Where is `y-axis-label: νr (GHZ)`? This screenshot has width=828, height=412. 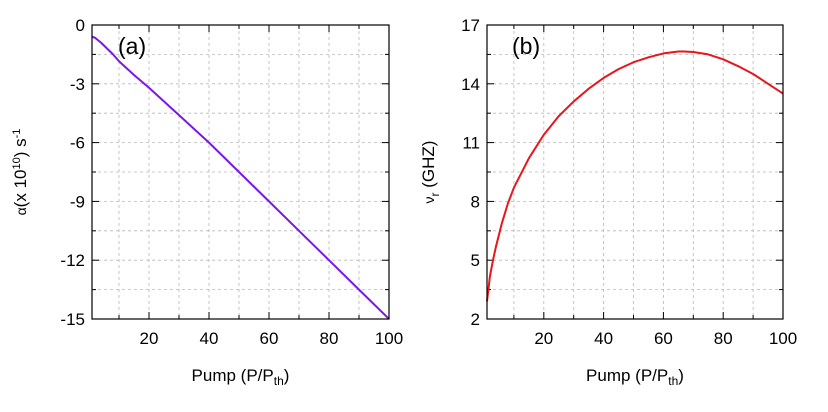
y-axis-label: νr (GHZ) is located at coordinates (430, 172).